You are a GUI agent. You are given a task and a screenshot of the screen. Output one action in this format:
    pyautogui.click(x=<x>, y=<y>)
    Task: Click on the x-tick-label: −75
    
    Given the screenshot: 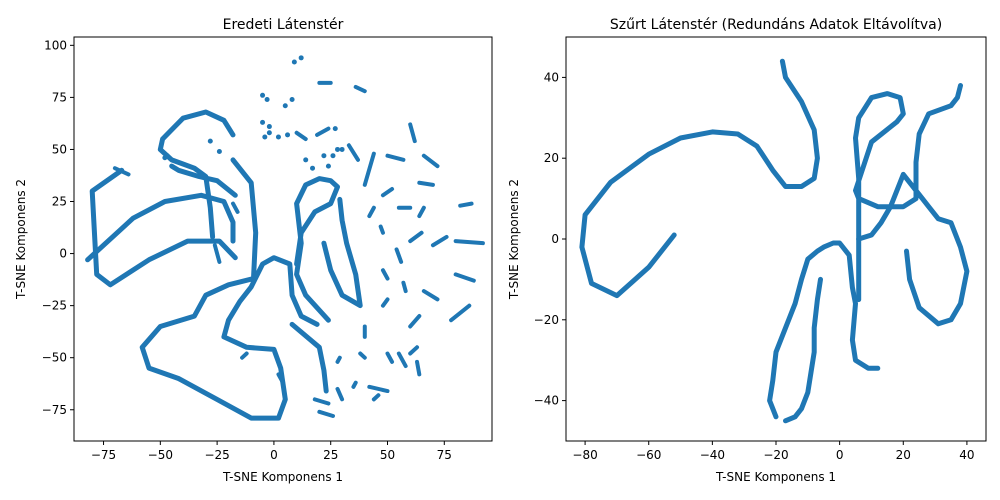 What is the action you would take?
    pyautogui.click(x=103, y=455)
    